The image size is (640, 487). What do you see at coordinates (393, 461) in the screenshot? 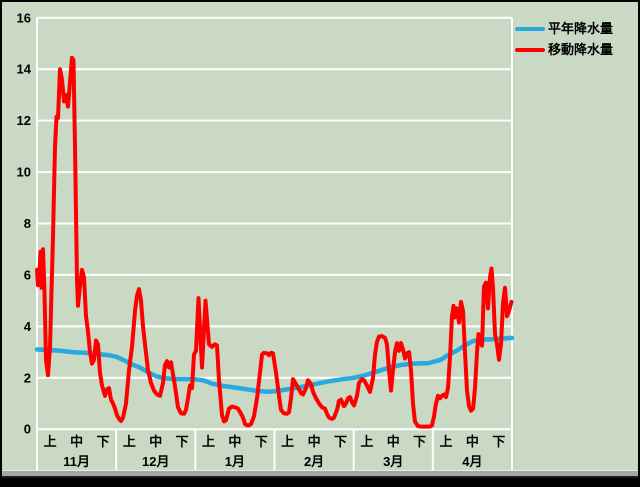
I see `month-label: 3月` at bounding box center [393, 461].